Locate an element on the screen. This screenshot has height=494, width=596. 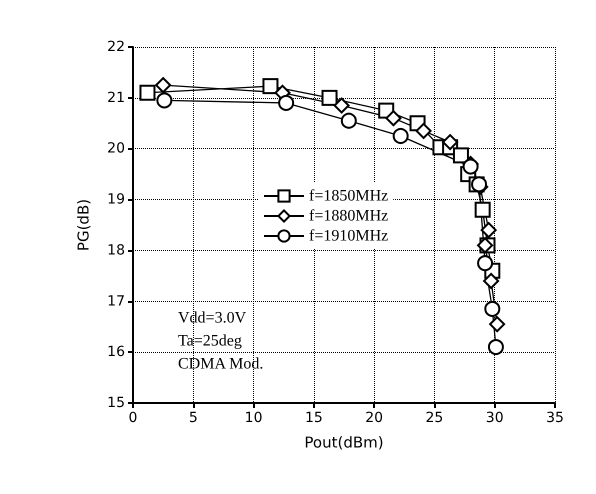
x-axis-title: Pout(dBm) is located at coordinates (344, 443).